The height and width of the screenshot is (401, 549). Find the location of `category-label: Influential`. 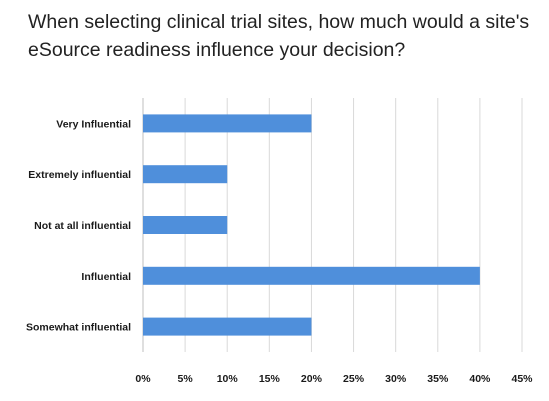

category-label: Influential is located at coordinates (106, 277).